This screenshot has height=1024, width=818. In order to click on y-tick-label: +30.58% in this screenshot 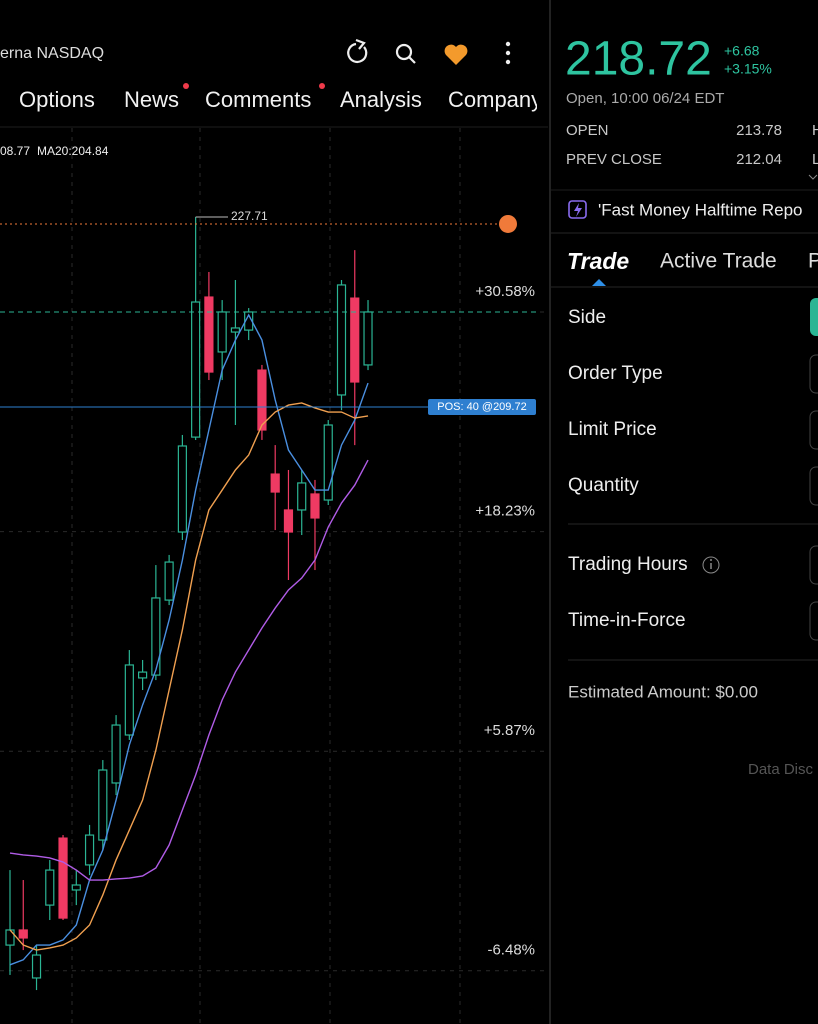, I will do `click(505, 291)`.